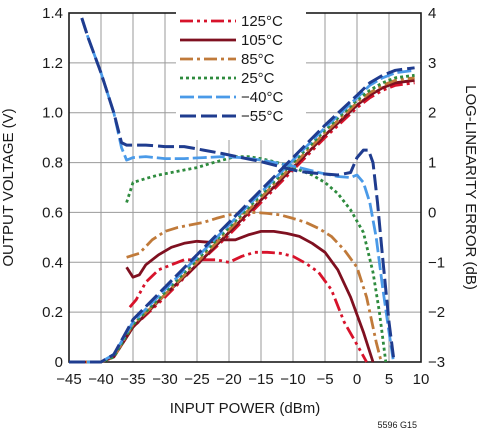  I want to click on y-left-tick-label: 0.2, so click(52, 312).